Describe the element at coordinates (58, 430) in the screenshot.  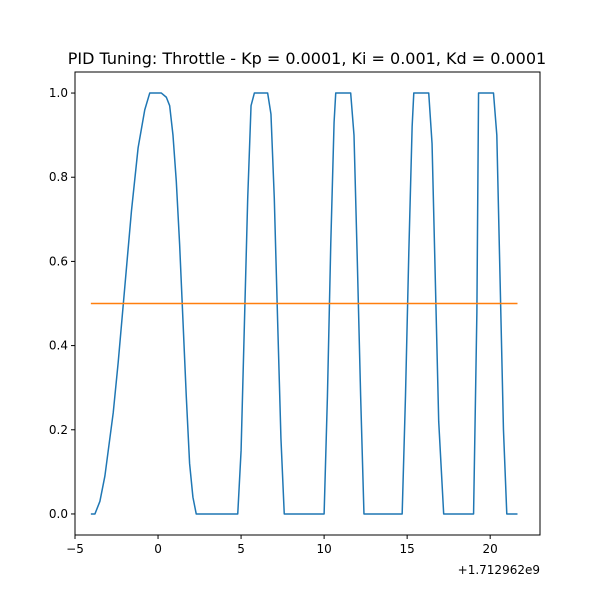
I see `y-tick-label: 0.2` at that location.